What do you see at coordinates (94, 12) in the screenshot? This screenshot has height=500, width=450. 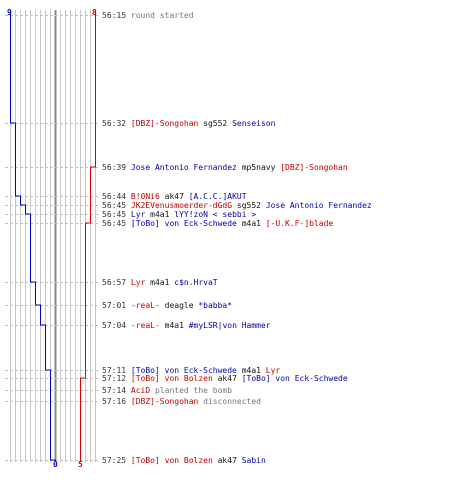 I see `red-start-count: 8` at bounding box center [94, 12].